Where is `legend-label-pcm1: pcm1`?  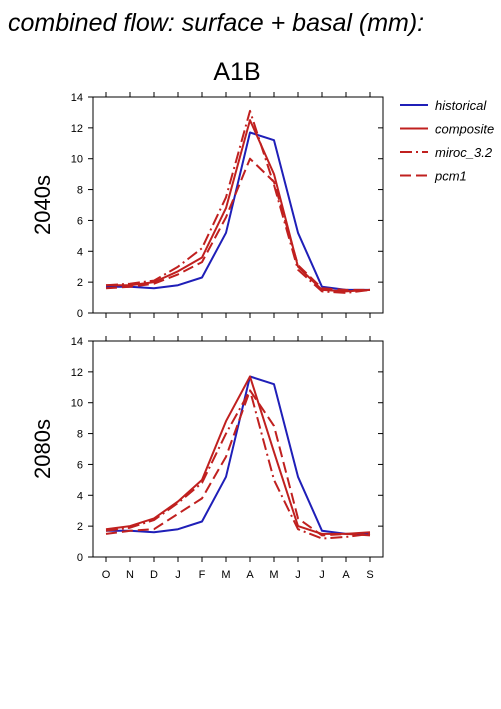 legend-label-pcm1: pcm1 is located at coordinates (450, 176).